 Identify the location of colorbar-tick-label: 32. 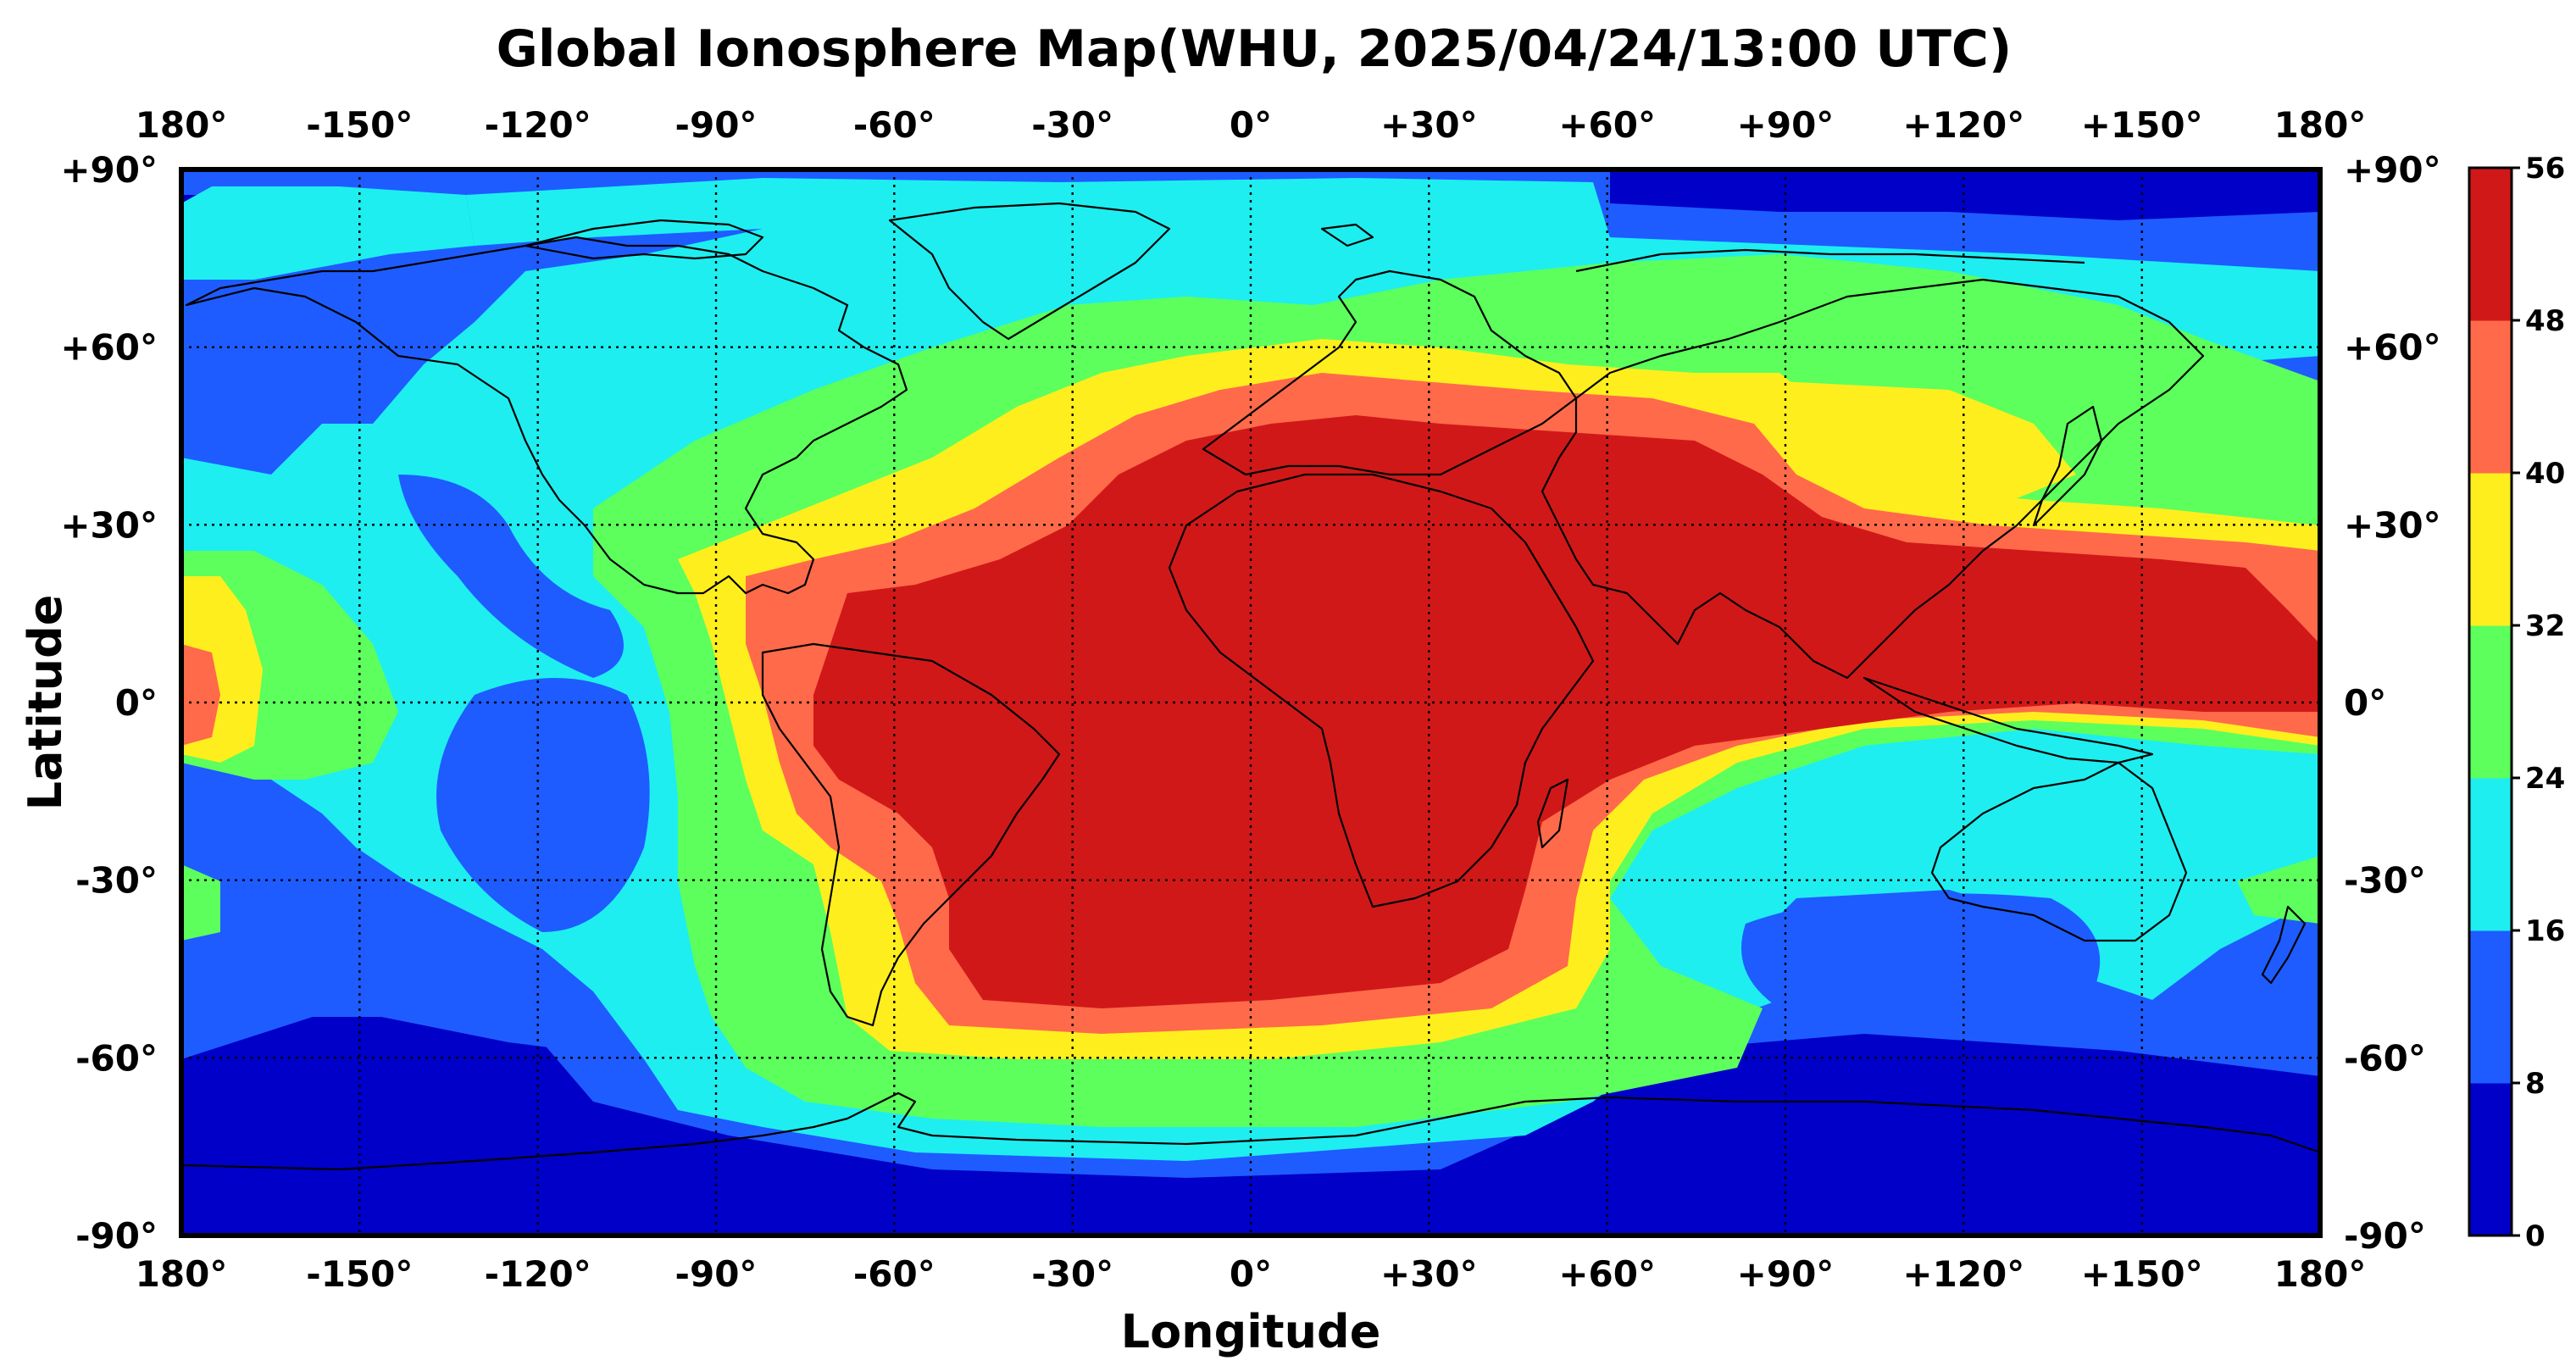
(2545, 626).